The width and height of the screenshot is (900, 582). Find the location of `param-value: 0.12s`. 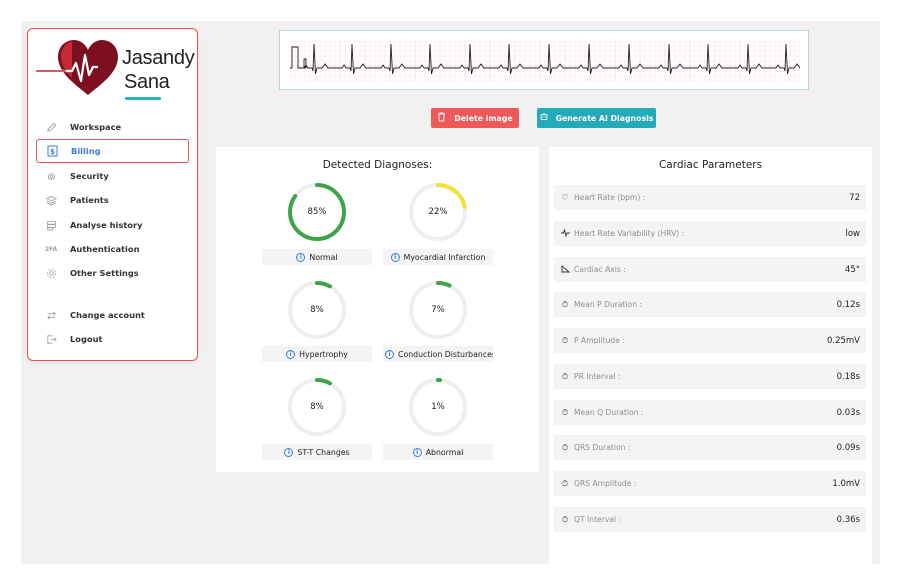

param-value: 0.12s is located at coordinates (848, 304).